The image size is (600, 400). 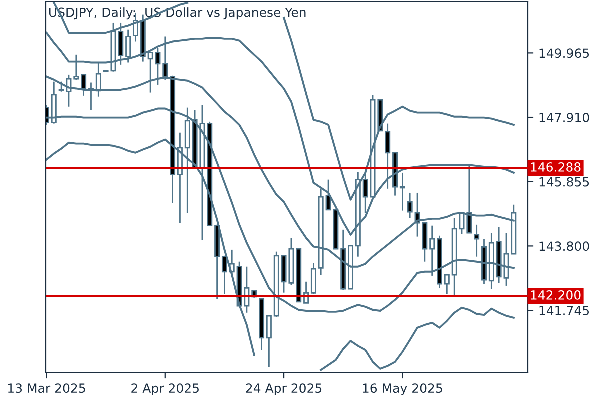 What do you see at coordinates (565, 182) in the screenshot?
I see `y-tick-label: 145.855` at bounding box center [565, 182].